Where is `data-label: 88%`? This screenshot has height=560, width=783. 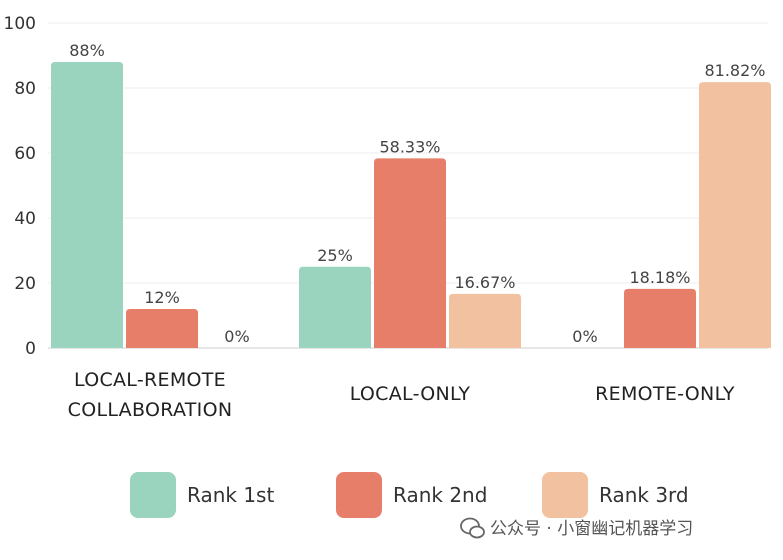
data-label: 88% is located at coordinates (87, 50).